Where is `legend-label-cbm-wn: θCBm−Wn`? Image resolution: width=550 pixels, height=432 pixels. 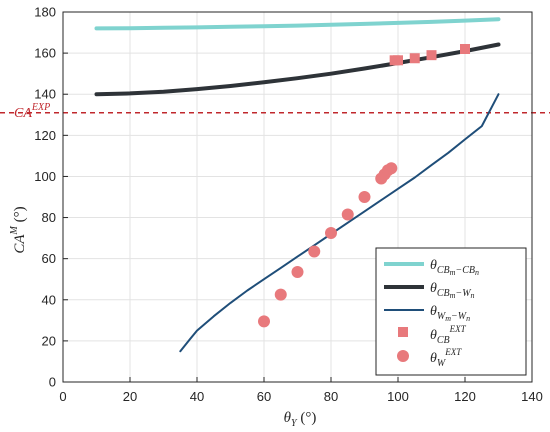
legend-label-cbm-wn: θCBm−Wn is located at coordinates (452, 290).